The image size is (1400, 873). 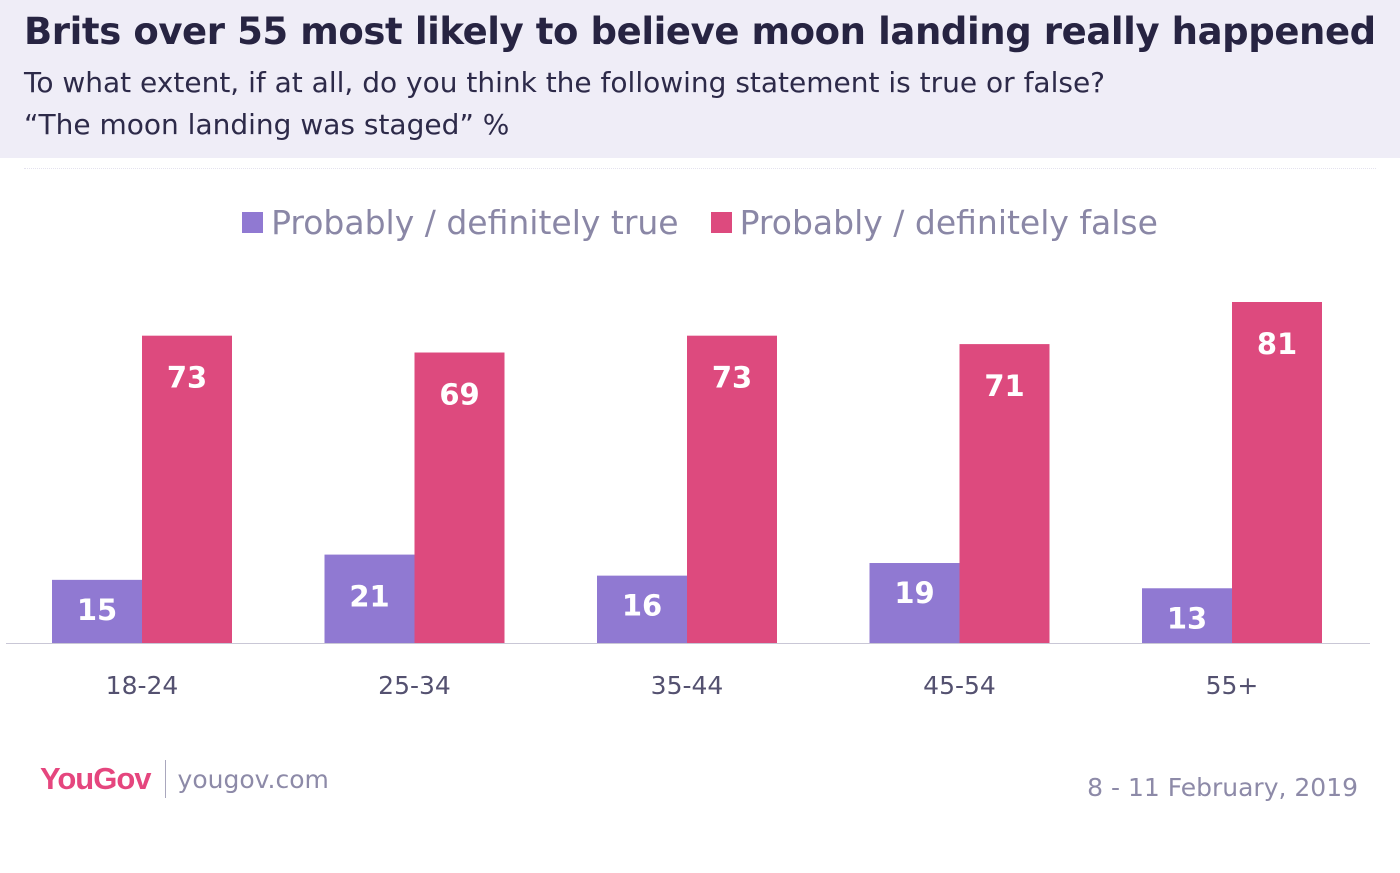 What do you see at coordinates (187, 378) in the screenshot?
I see `data-label-false-18-24: 73` at bounding box center [187, 378].